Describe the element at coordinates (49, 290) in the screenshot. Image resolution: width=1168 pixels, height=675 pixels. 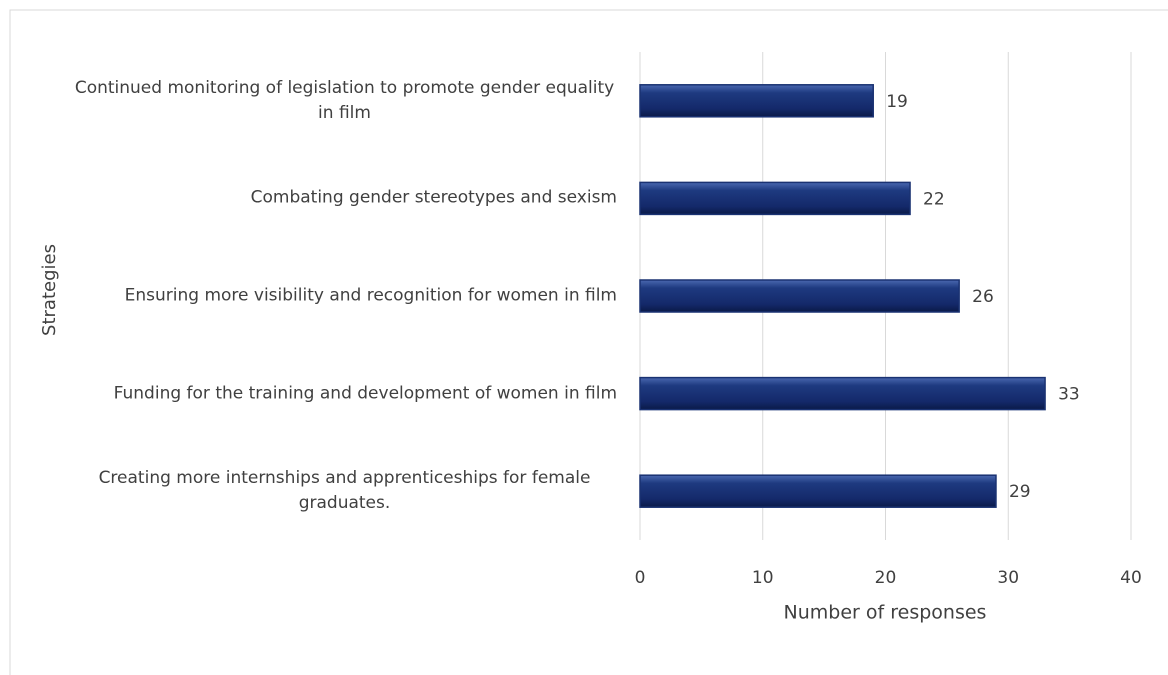
I see `y-axis-label: Strategies` at that location.